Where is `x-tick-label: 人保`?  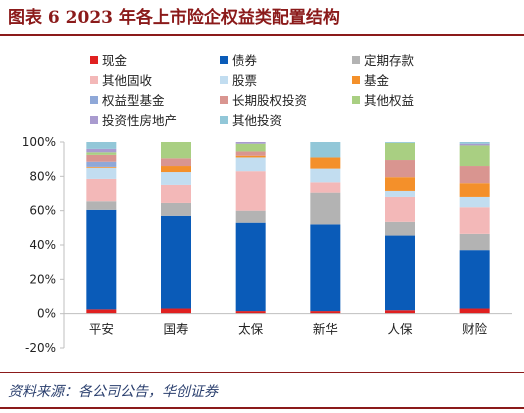 x-tick-label: 人保 is located at coordinates (400, 329).